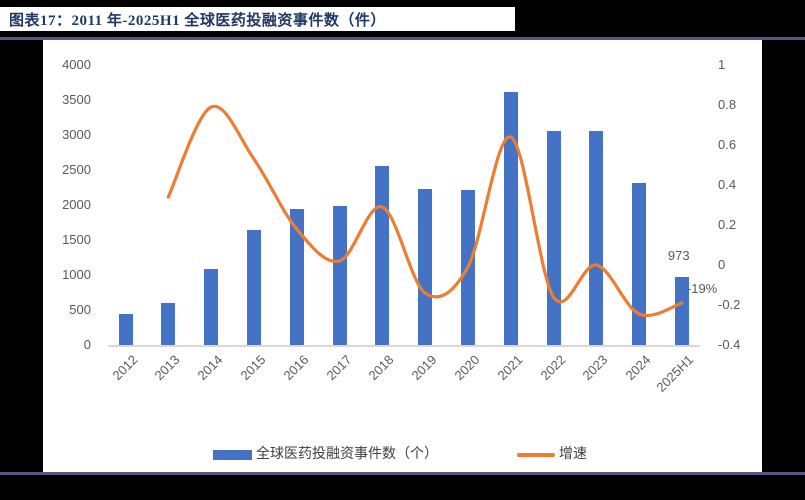  What do you see at coordinates (80, 309) in the screenshot?
I see `y-axis-left-tick-500: 500` at bounding box center [80, 309].